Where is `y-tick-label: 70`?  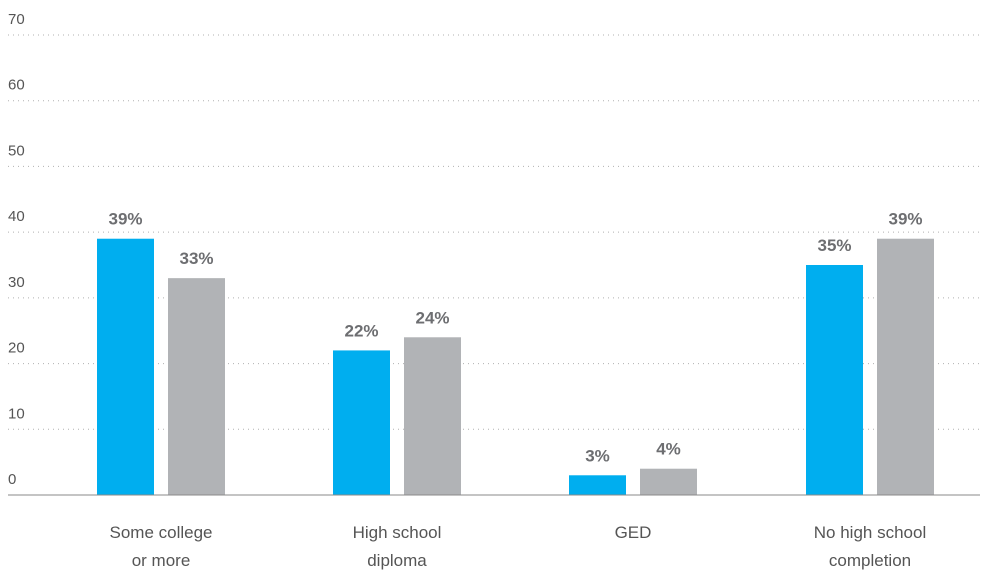 y-tick-label: 70 is located at coordinates (16, 19).